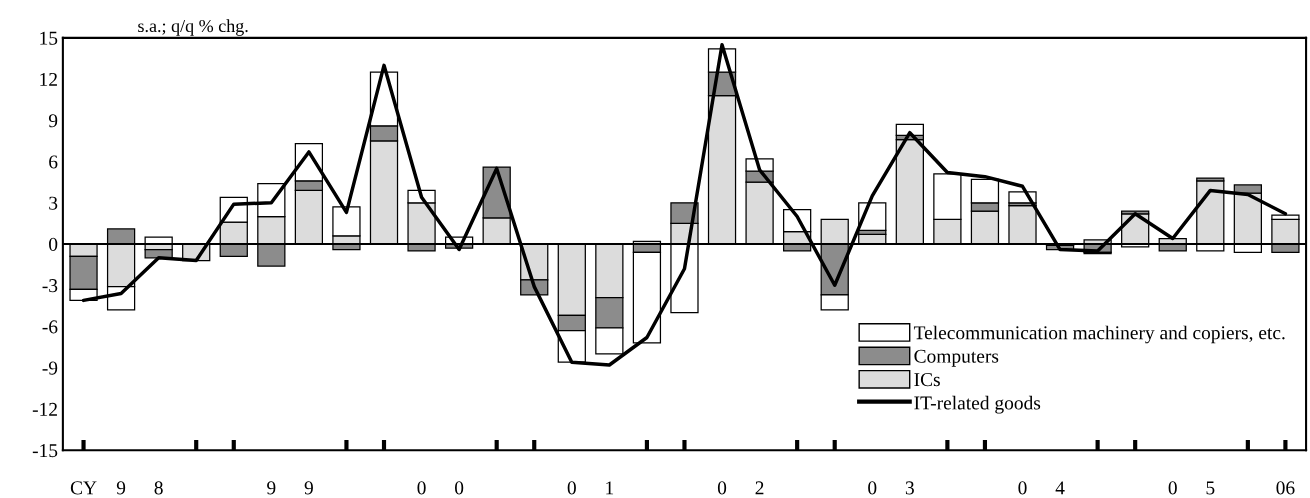 The image size is (1310, 498). What do you see at coordinates (45, 451) in the screenshot?
I see `y-tick-label: -15` at bounding box center [45, 451].